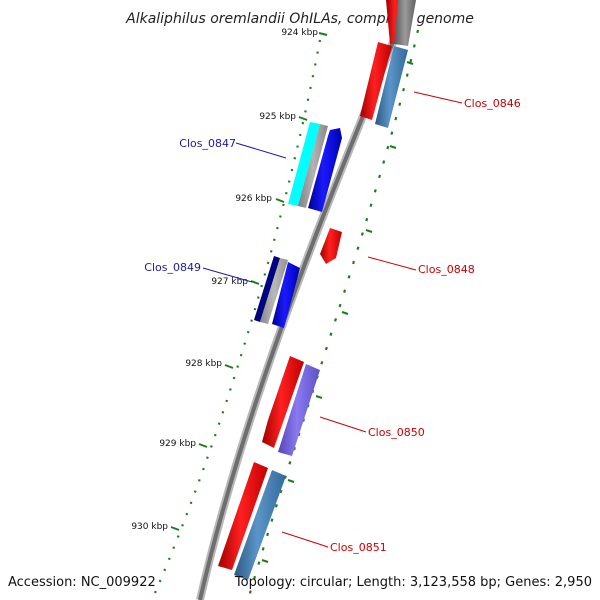 The height and width of the screenshot is (600, 600). I want to click on gene-clos-0849-group, so click(277, 292).